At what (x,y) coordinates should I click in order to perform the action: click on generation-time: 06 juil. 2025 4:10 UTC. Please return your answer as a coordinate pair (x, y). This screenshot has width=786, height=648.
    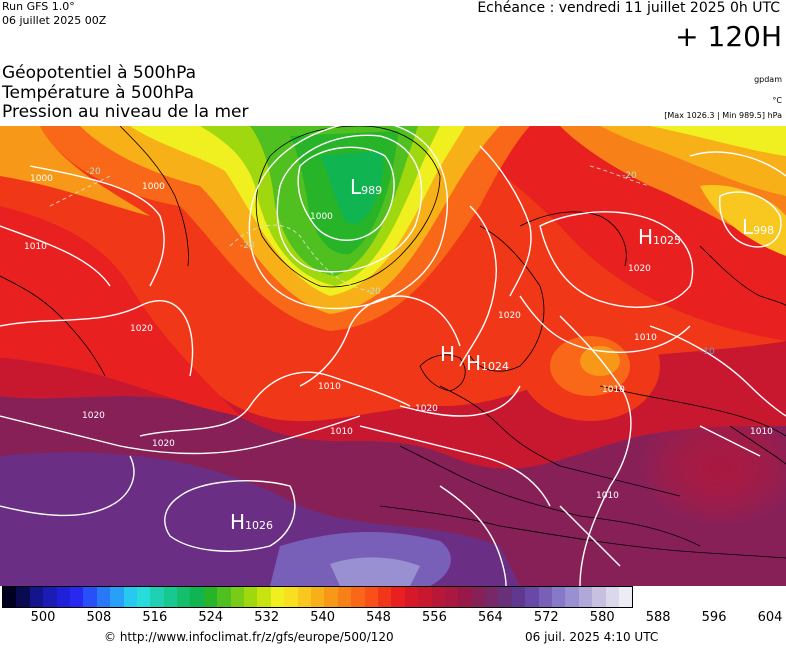
    Looking at the image, I should click on (592, 637).